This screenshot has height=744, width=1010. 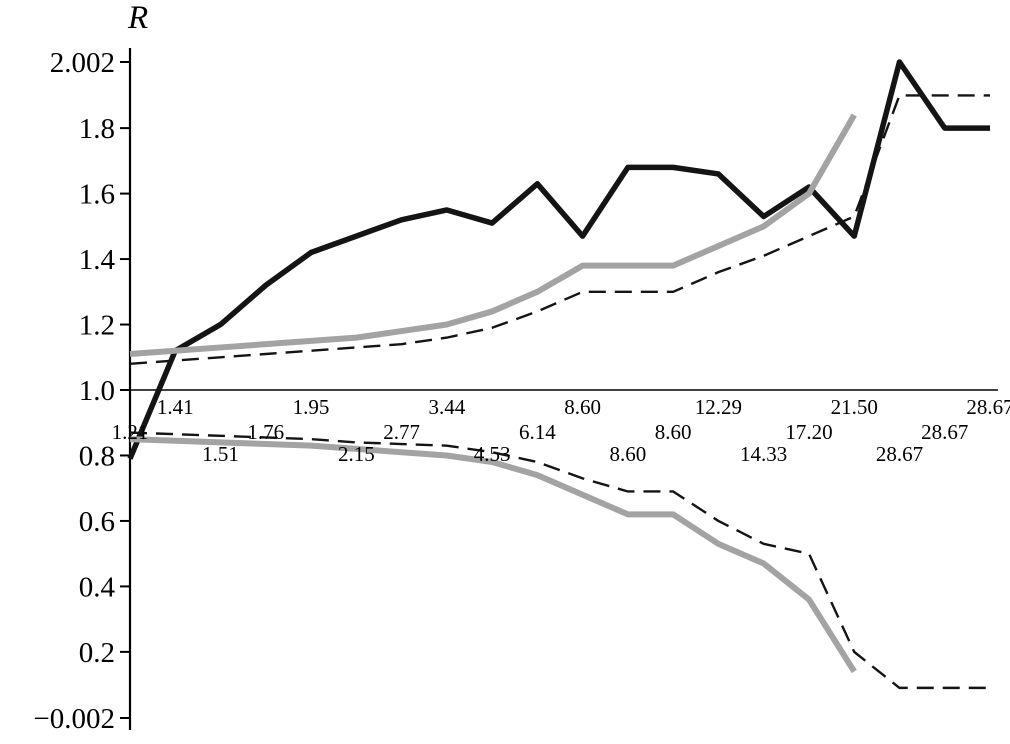 I want to click on x-tick-label: 12.29, so click(x=718, y=407).